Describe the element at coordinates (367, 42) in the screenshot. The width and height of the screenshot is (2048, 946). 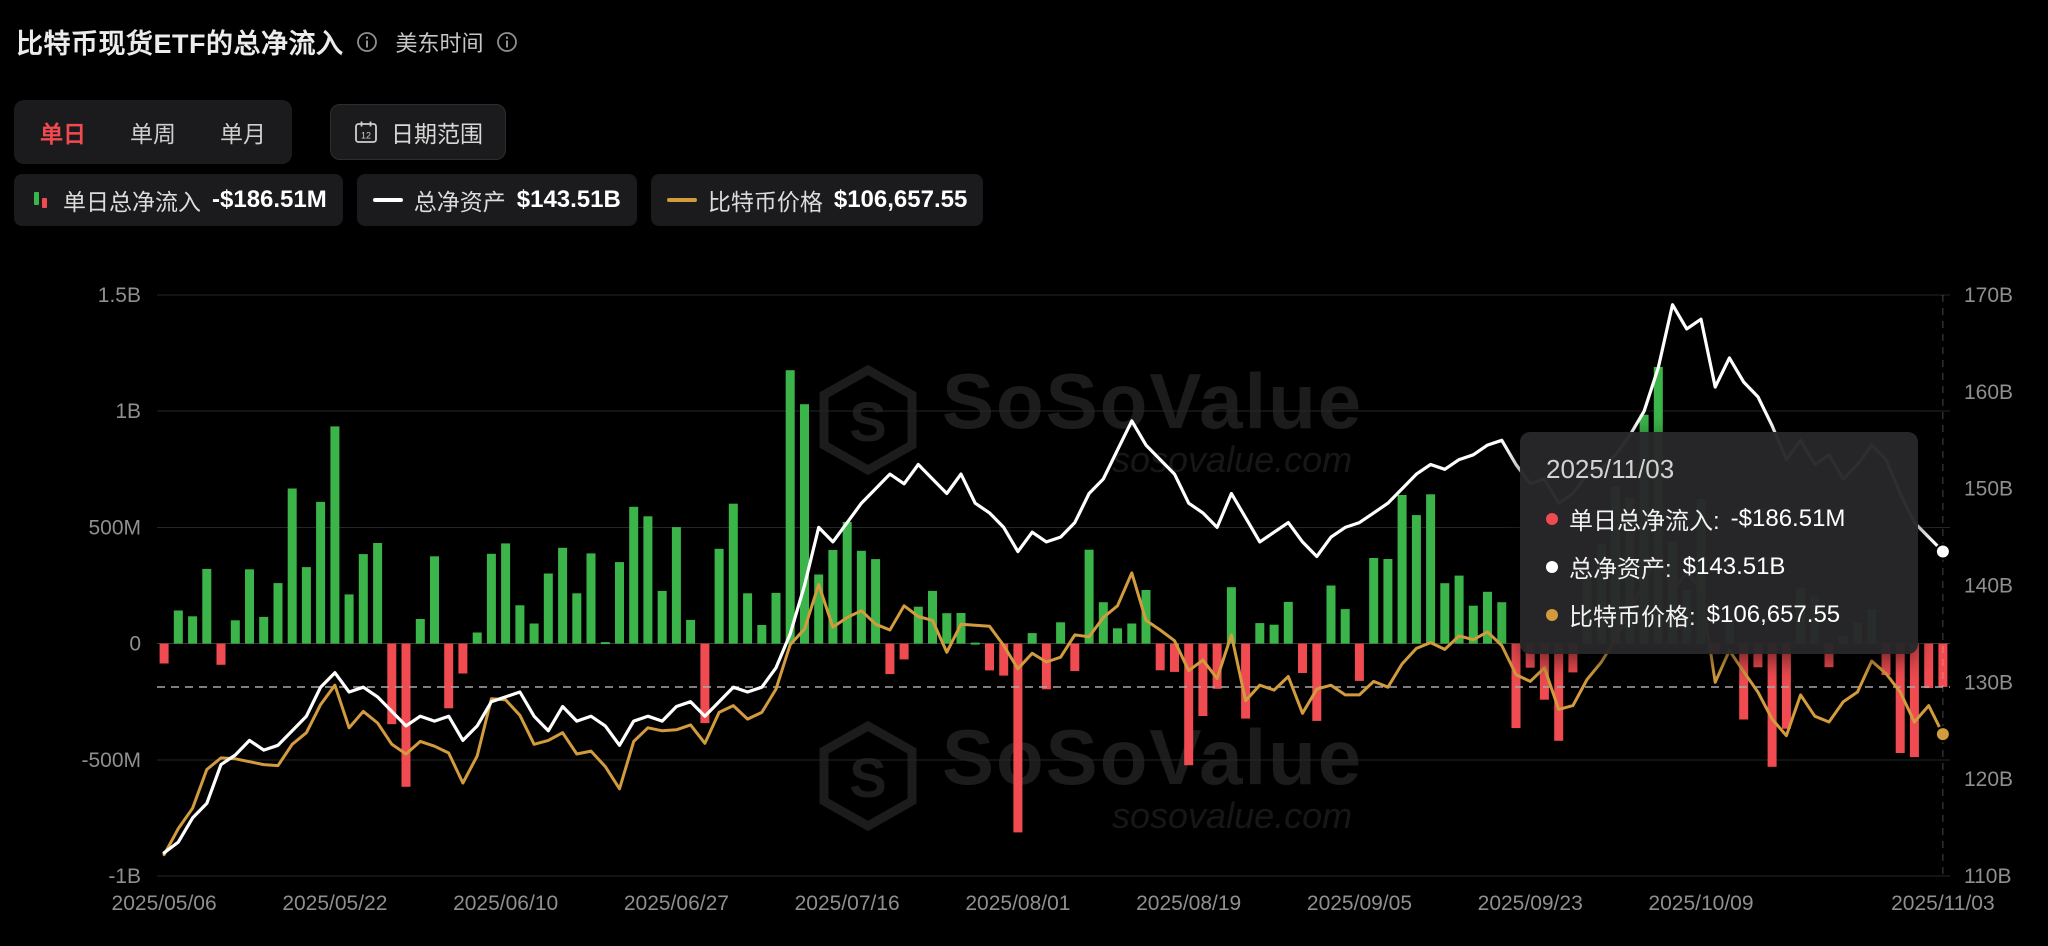
I see `title-info-icon` at that location.